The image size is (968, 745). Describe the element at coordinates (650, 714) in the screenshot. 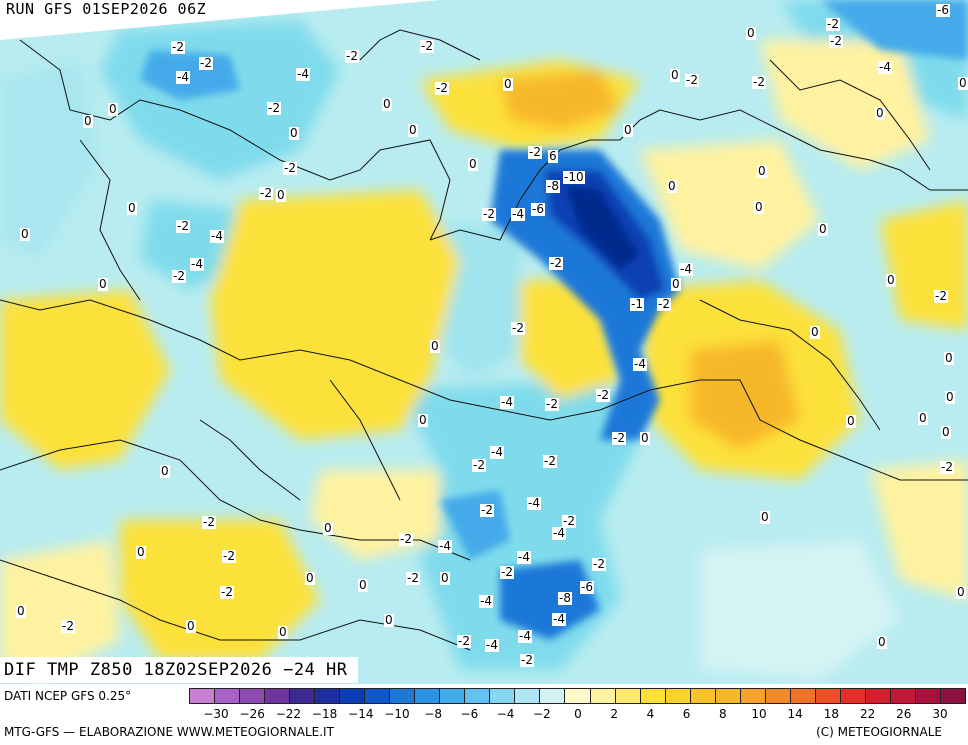

I see `legend-tick-label: 4` at that location.